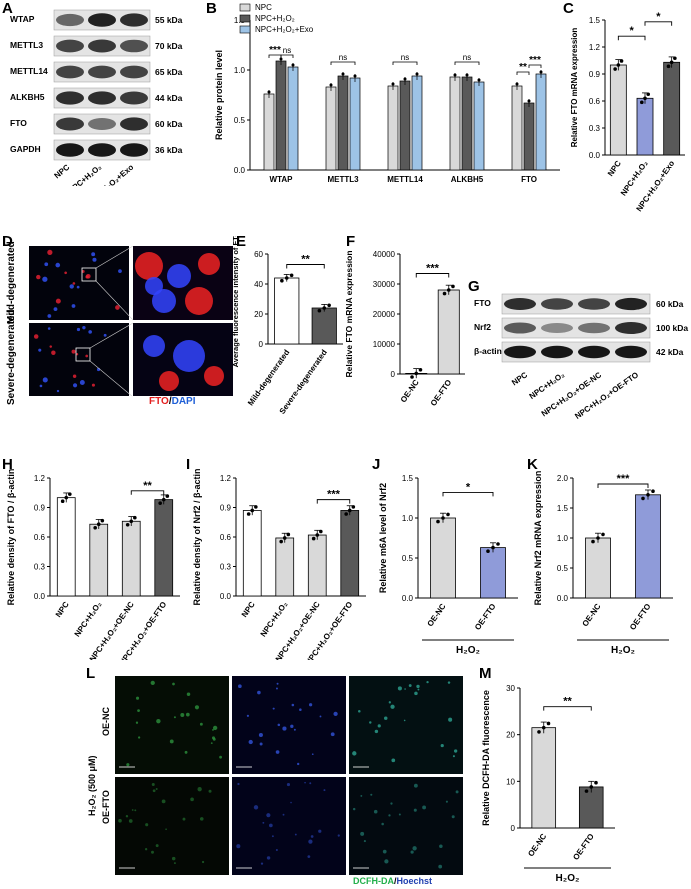  I want to click on blot-row-label: METTL14, so click(29, 71).